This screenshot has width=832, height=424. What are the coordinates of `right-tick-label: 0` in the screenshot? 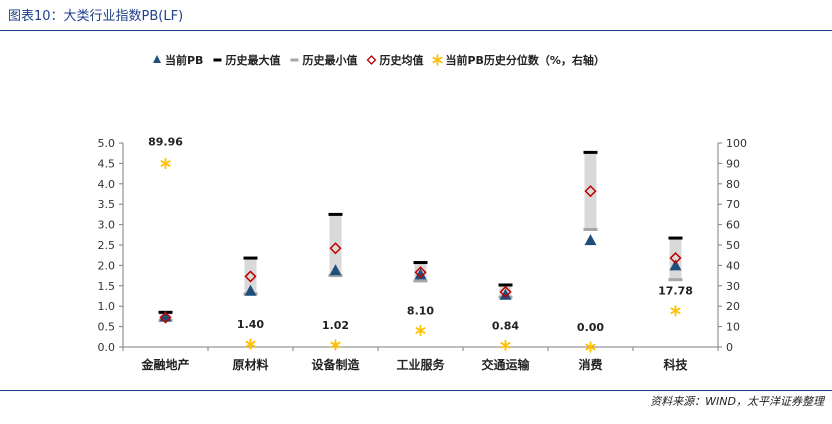 It's located at (729, 347).